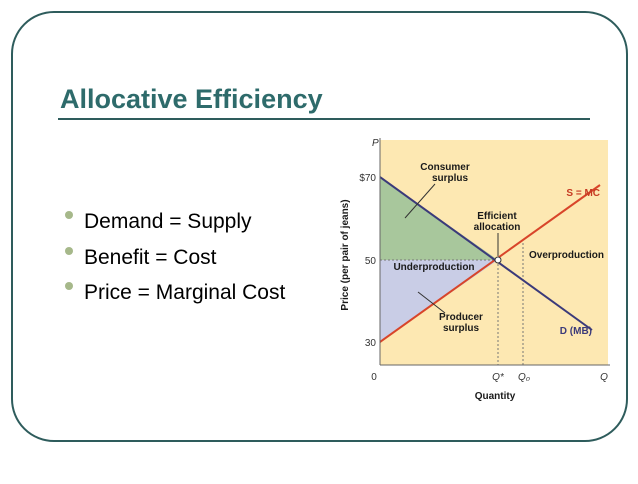 This screenshot has height=484, width=638. Describe the element at coordinates (433, 267) in the screenshot. I see `annotation: Underproduction` at that location.